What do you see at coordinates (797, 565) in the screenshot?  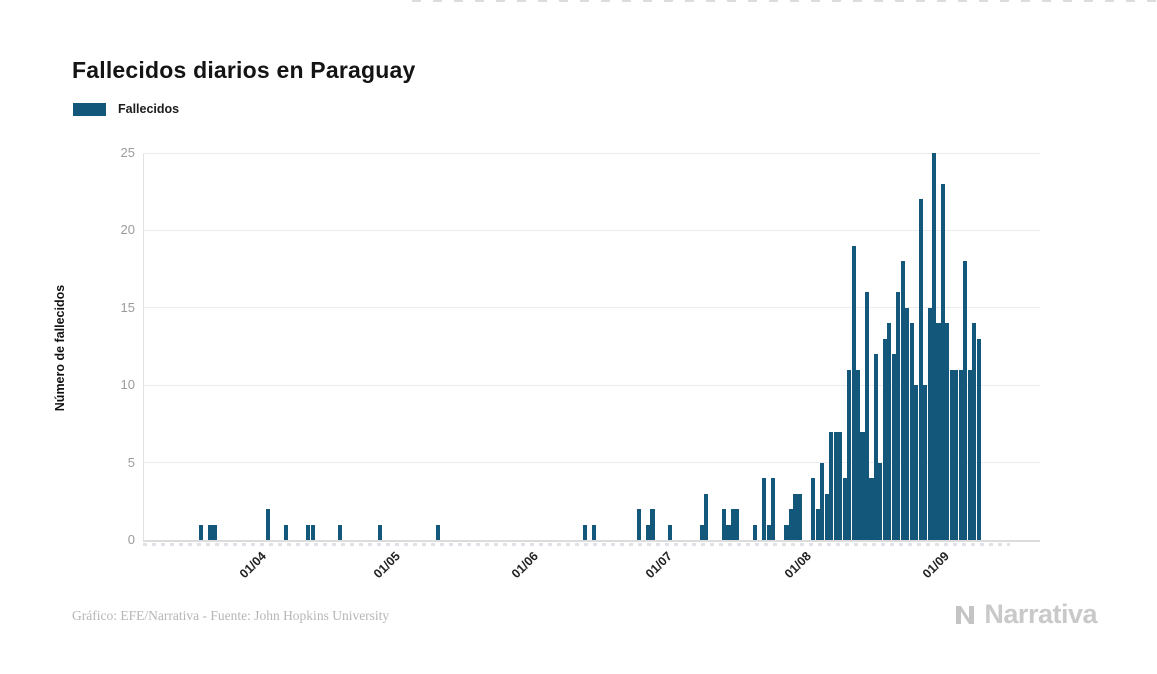 I see `x-tick-label: 01/08` at bounding box center [797, 565].